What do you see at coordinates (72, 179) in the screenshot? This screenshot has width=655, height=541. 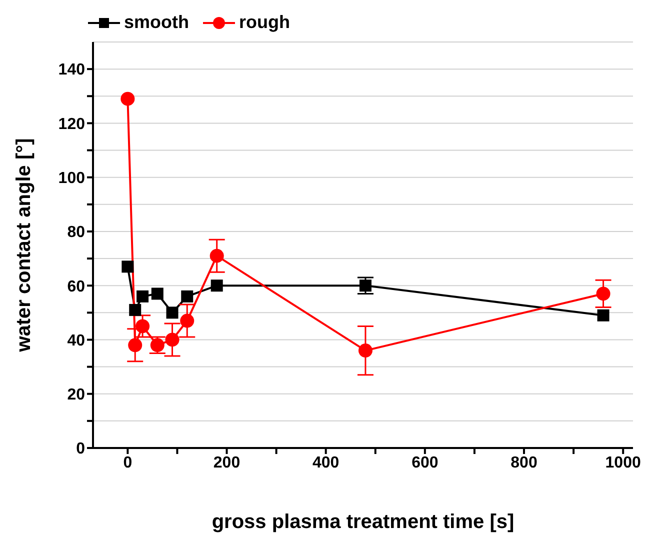 I see `y-tick-label: 100` at bounding box center [72, 179].